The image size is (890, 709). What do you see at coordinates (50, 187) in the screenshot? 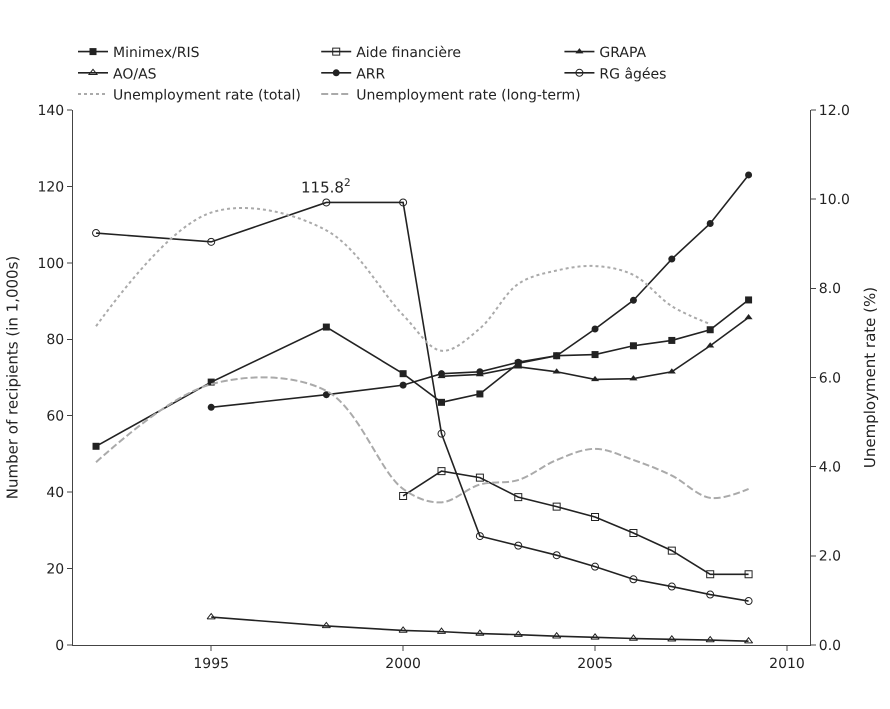
I see `y-tick-label: 120` at bounding box center [50, 187].